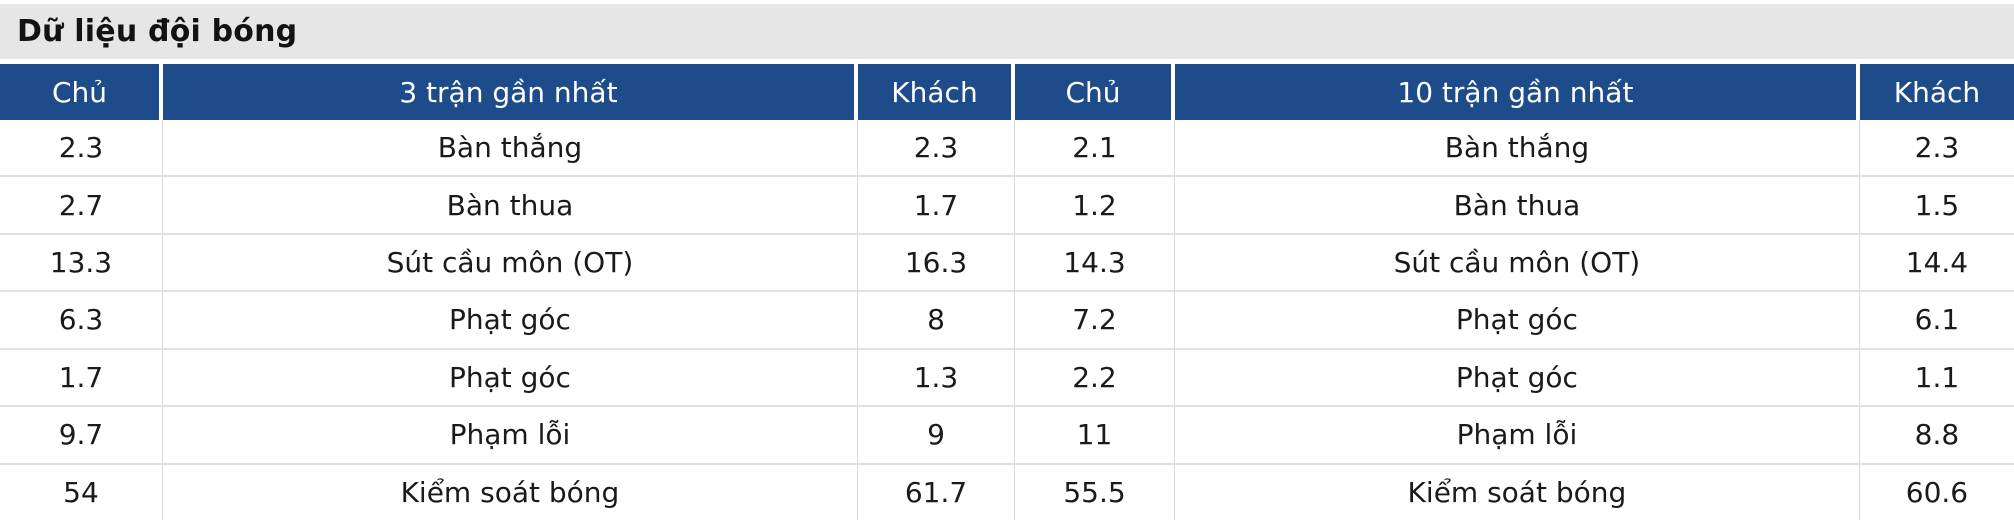 The image size is (2014, 524). Describe the element at coordinates (1095, 320) in the screenshot. I see `cell-home-value-last10: 7.2` at that location.